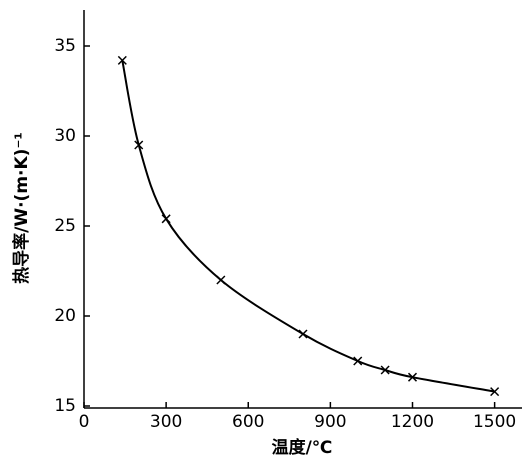 This screenshot has width=531, height=465. I want to click on x-tick-label: 1500, so click(494, 422).